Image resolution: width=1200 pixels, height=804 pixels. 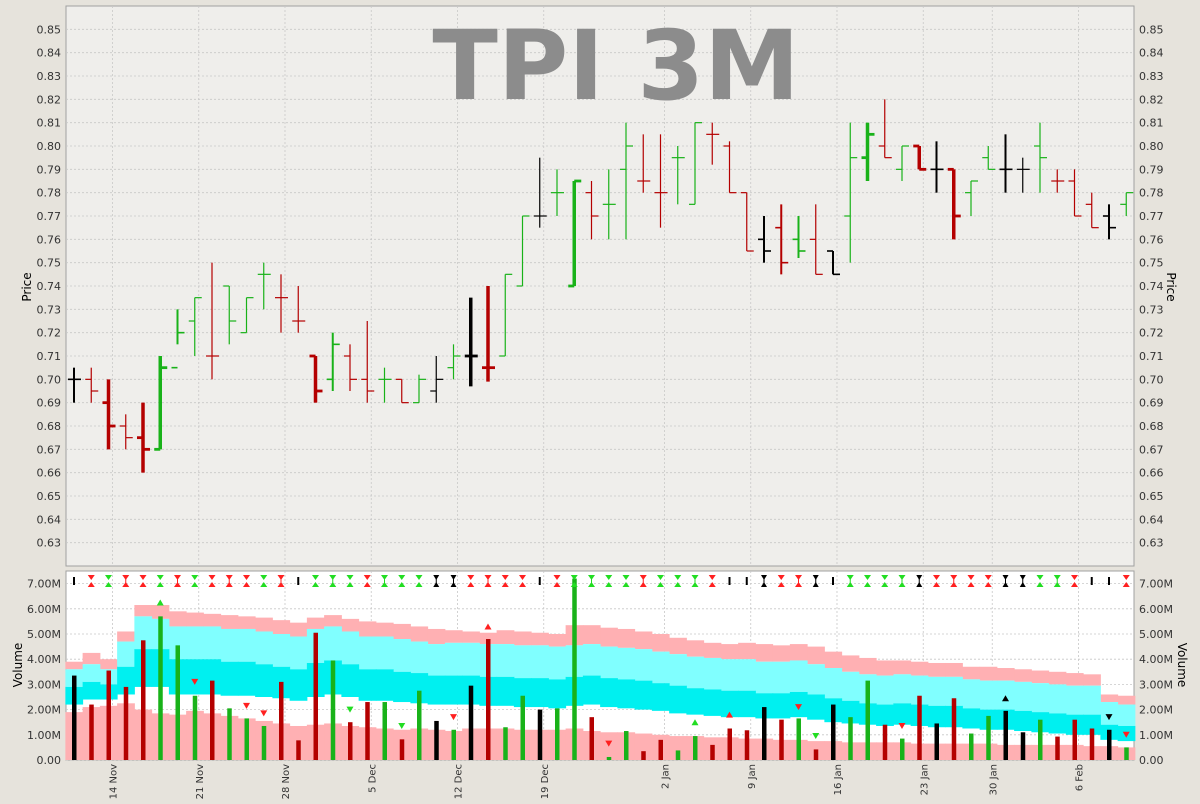 I want to click on date-tick-label: 16 Jan, so click(x=838, y=779).